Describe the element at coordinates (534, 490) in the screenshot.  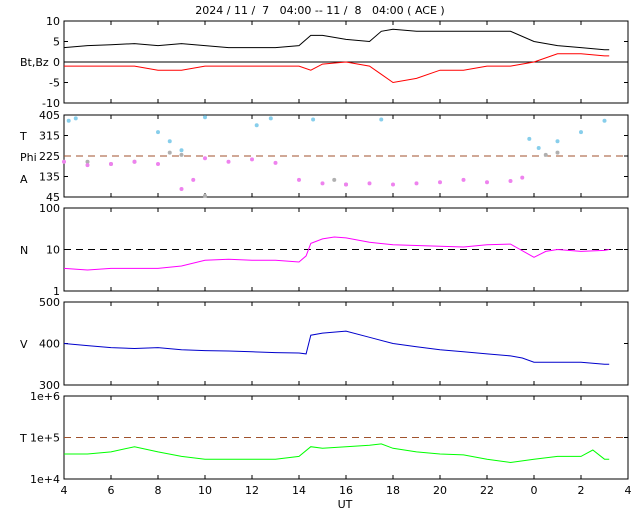
I see `x-tick-label: 0` at that location.